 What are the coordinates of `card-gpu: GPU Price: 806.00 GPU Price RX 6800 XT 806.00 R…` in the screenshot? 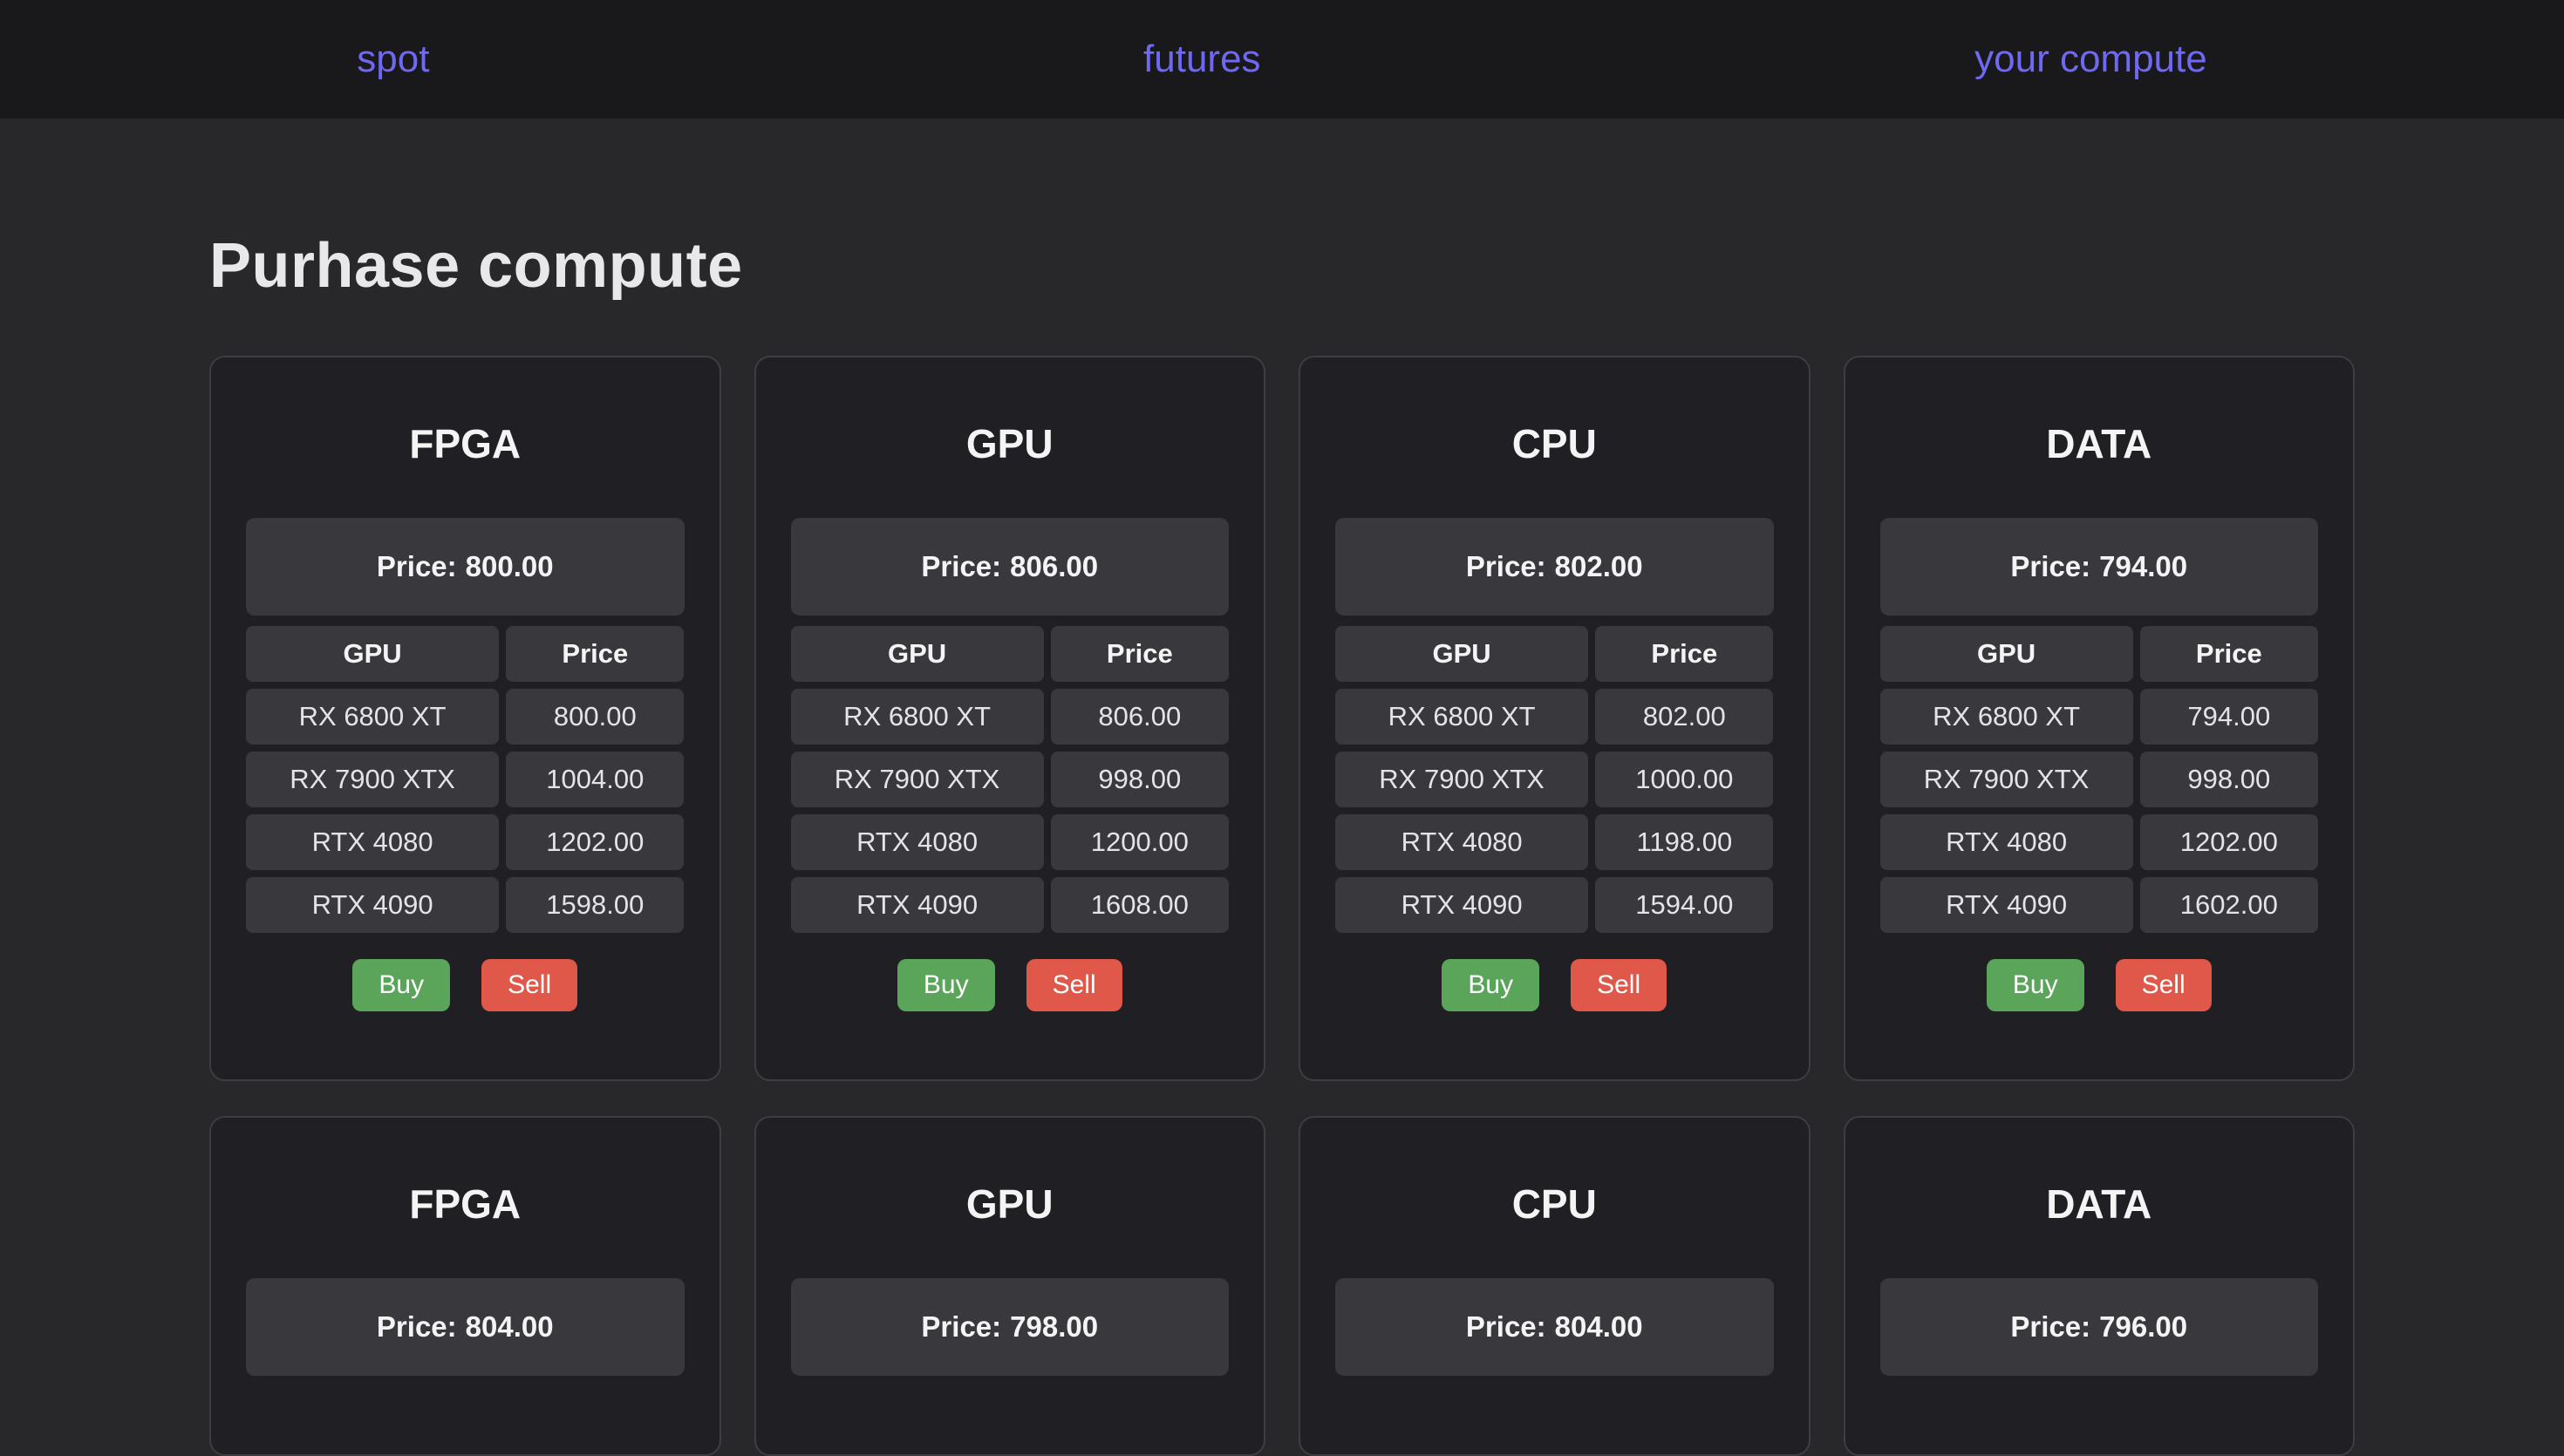 It's located at (1009, 718).